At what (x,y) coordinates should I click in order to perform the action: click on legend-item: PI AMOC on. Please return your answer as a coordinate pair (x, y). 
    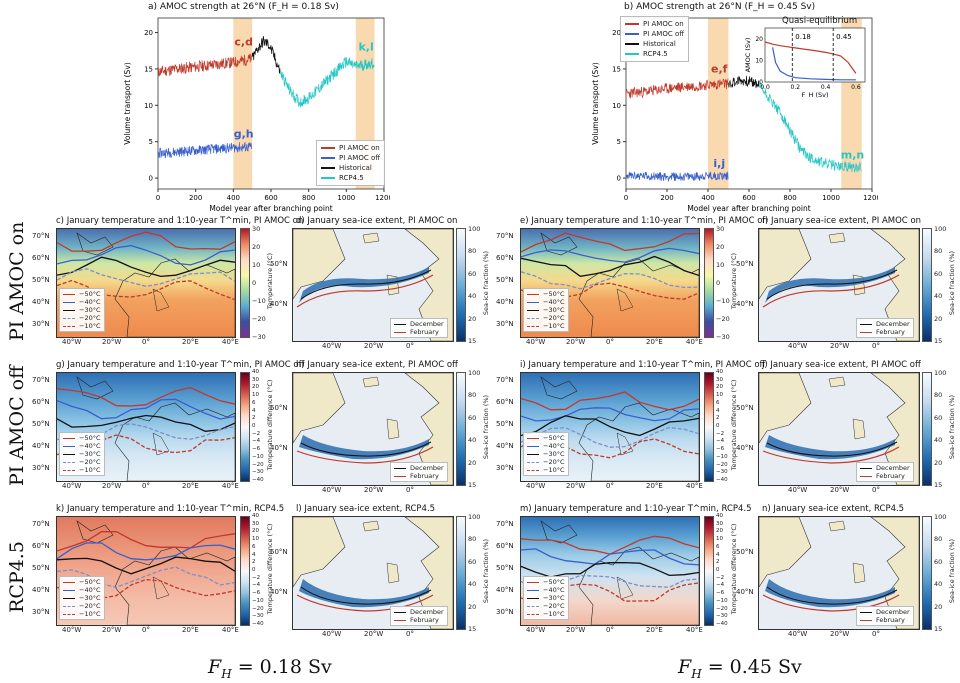
    Looking at the image, I should click on (654, 24).